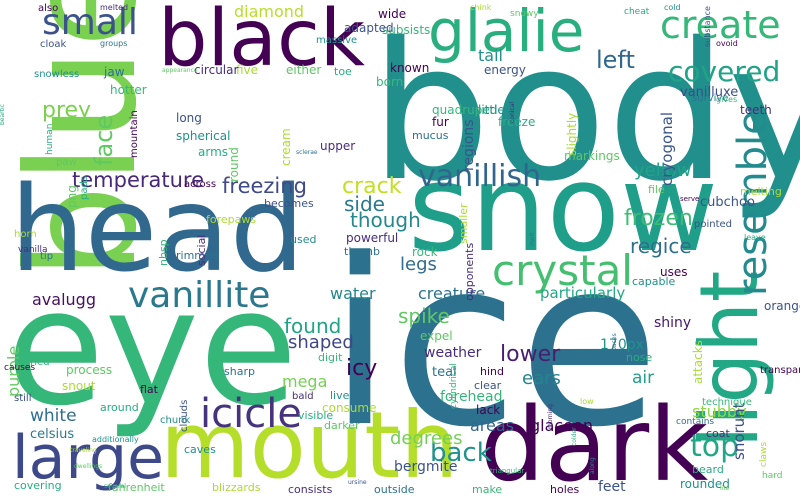 This screenshot has height=500, width=800. Describe the element at coordinates (114, 7) in the screenshot. I see `word-melted: melted` at that location.